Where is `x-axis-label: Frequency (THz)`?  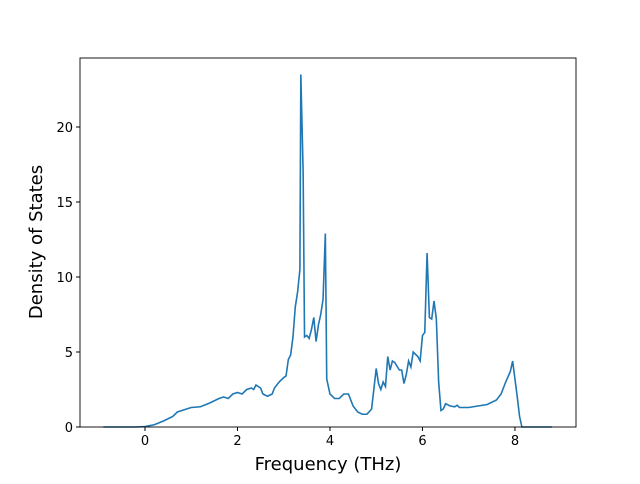
x-axis-label: Frequency (THz) is located at coordinates (328, 464).